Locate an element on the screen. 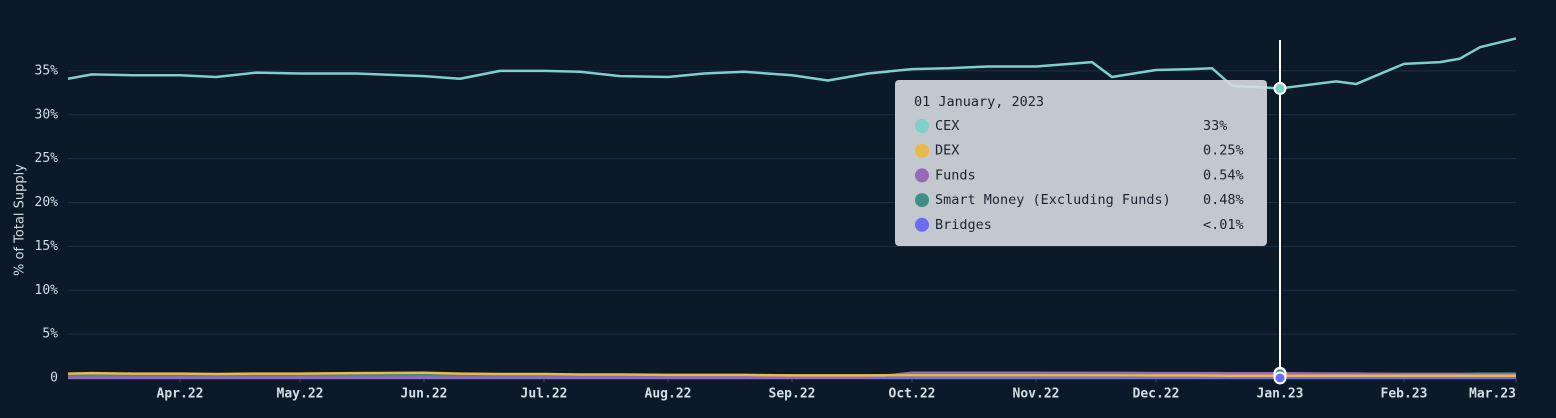 Image resolution: width=1556 pixels, height=418 pixels. tooltip-box is located at coordinates (1081, 163).